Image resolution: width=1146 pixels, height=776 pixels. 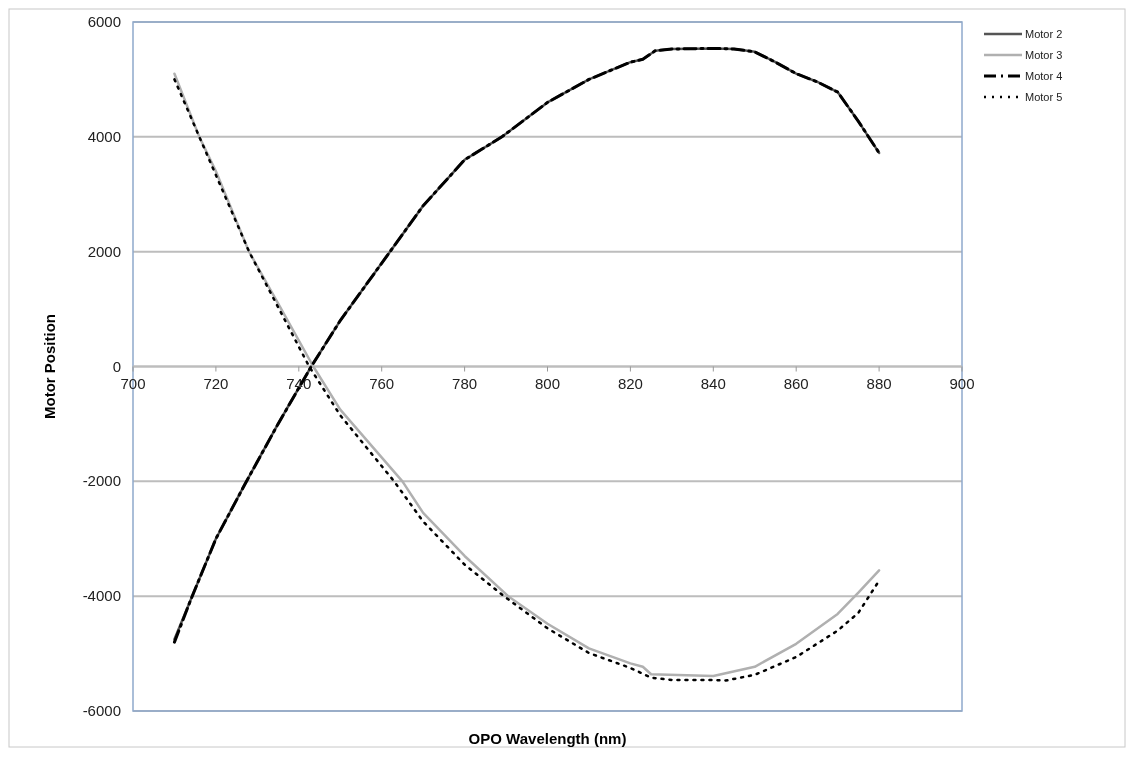 I want to click on x-tick-label: 720, so click(x=216, y=383).